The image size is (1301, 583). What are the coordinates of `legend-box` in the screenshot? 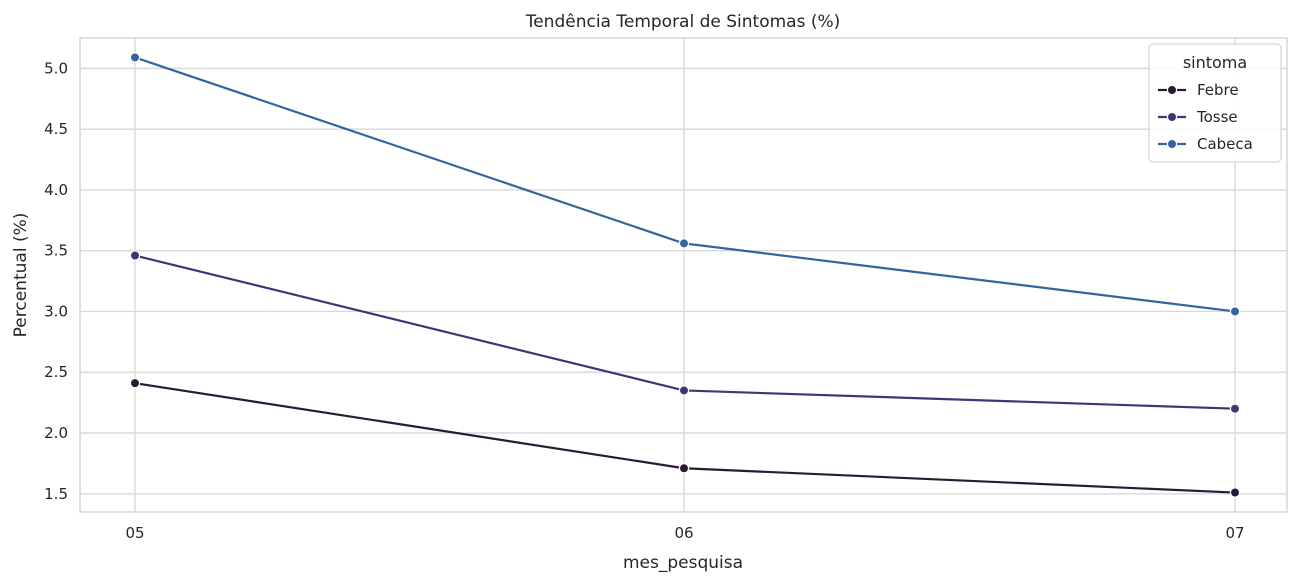 It's located at (1215, 103).